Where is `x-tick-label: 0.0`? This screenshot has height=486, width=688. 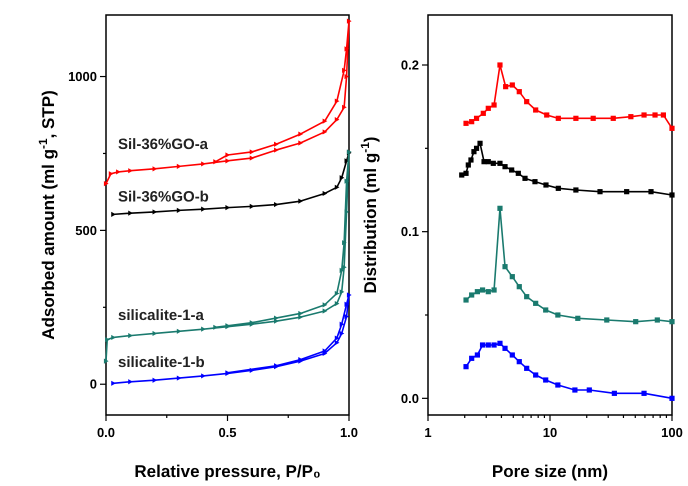 x-tick-label: 0.0 is located at coordinates (106, 432).